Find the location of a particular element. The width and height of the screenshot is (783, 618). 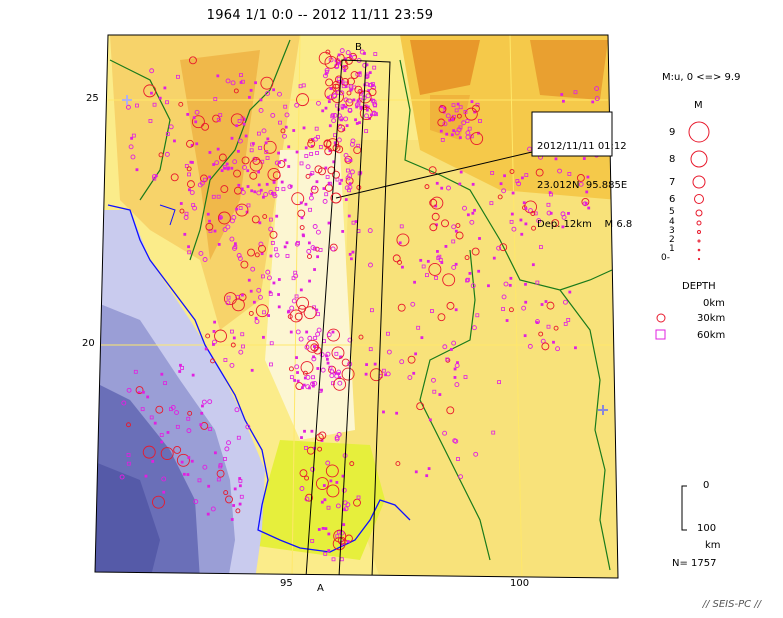

border-far-east is located at coordinates (585, 430).